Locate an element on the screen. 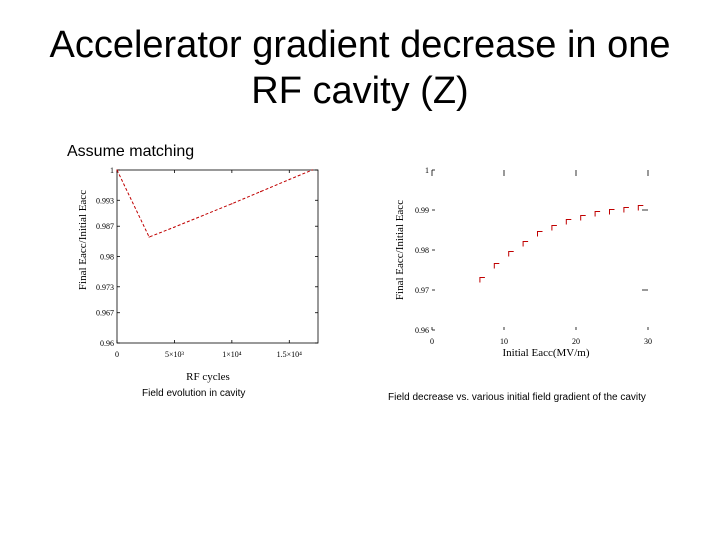 This screenshot has height=540, width=720. chart1-xtick-label-2: 1×10⁴ is located at coordinates (232, 354).